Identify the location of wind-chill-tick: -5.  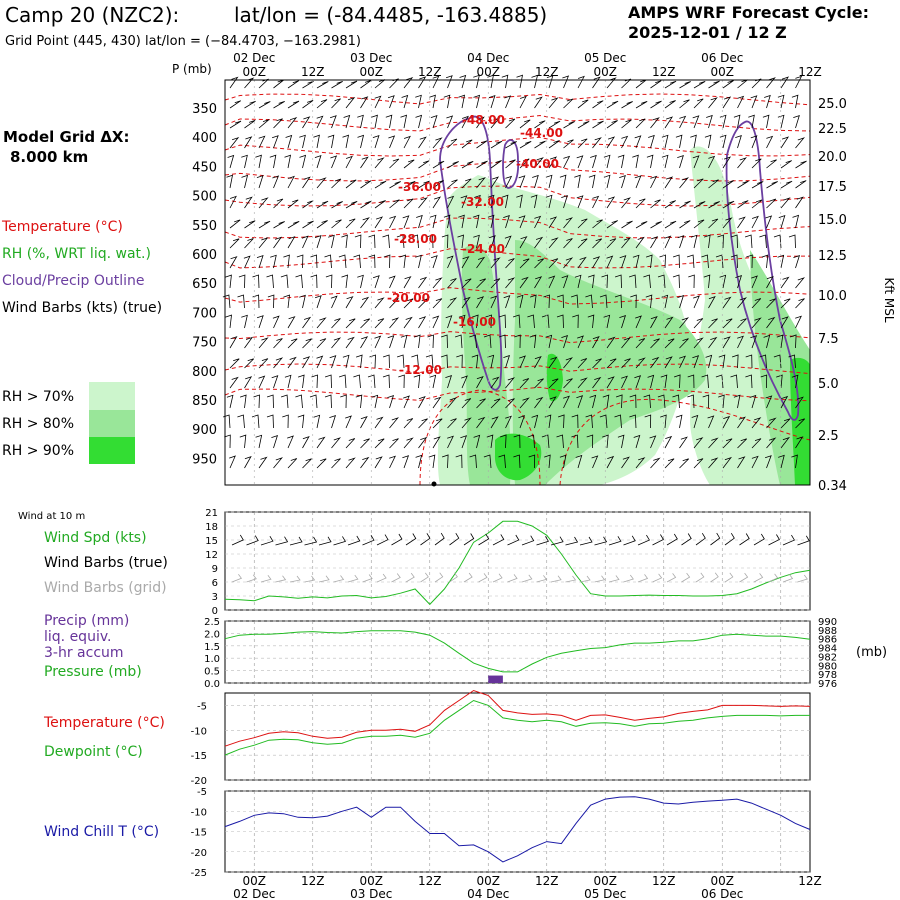
(202, 792).